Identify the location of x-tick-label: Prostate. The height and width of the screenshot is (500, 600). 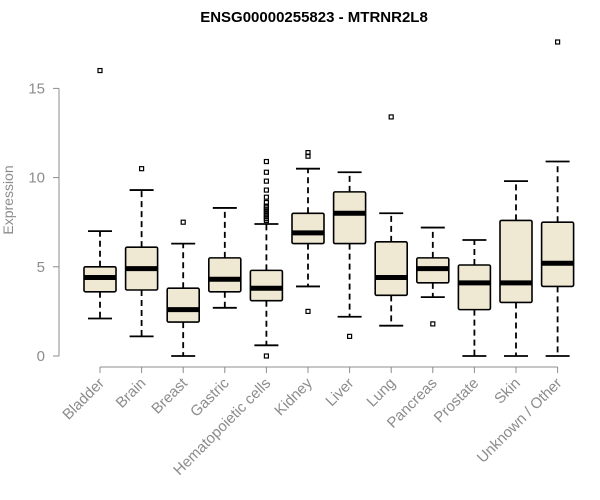
(457, 401).